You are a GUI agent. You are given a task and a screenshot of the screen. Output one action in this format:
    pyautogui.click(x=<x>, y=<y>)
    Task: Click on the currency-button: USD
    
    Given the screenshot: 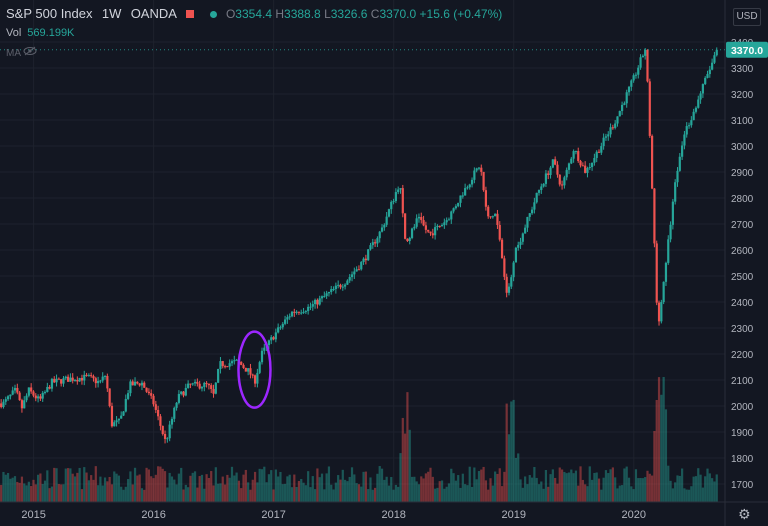 What is the action you would take?
    pyautogui.click(x=747, y=17)
    